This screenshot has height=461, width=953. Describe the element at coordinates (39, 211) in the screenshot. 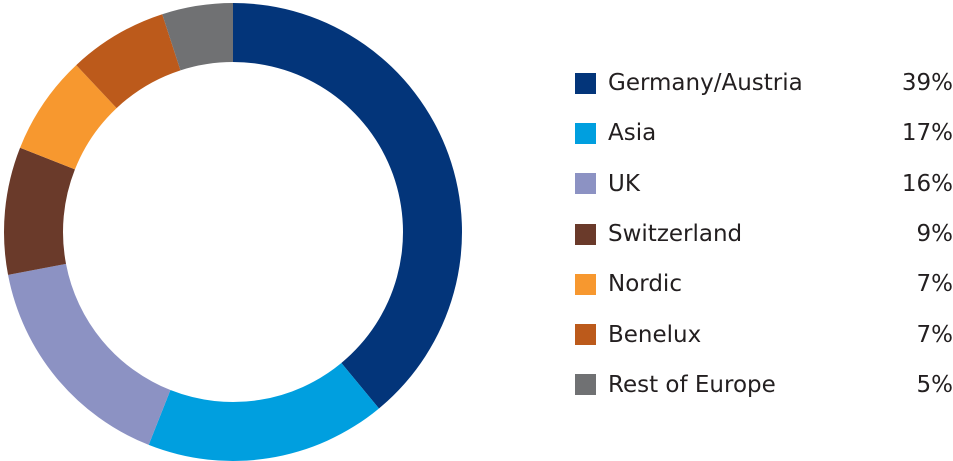

I see `donut-slice-switzerland` at that location.